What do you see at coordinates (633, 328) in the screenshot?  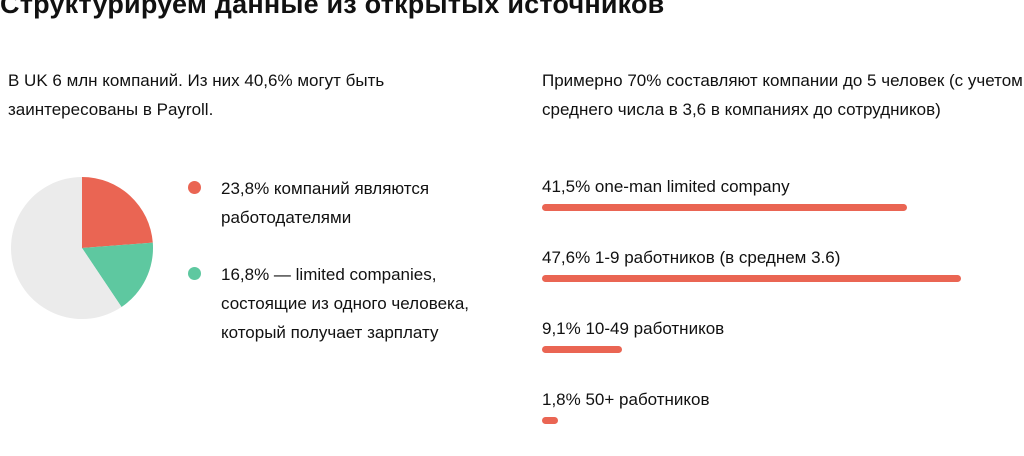 I see `bar-label: 9,1% 10-49 работников` at bounding box center [633, 328].